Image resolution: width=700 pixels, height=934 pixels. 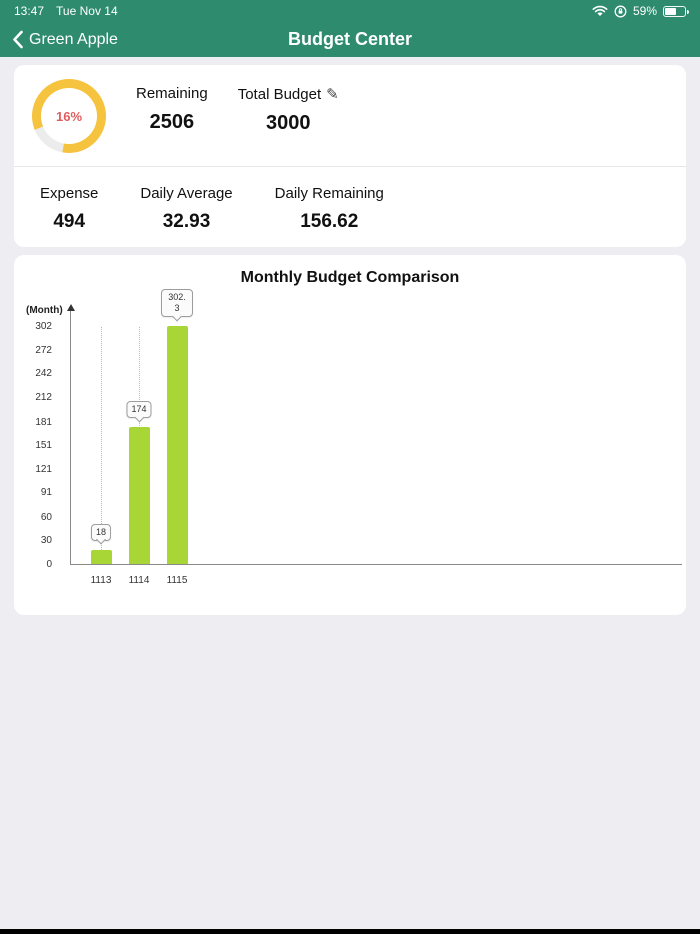 I want to click on y-axis-tick-label: 60, so click(x=46, y=517).